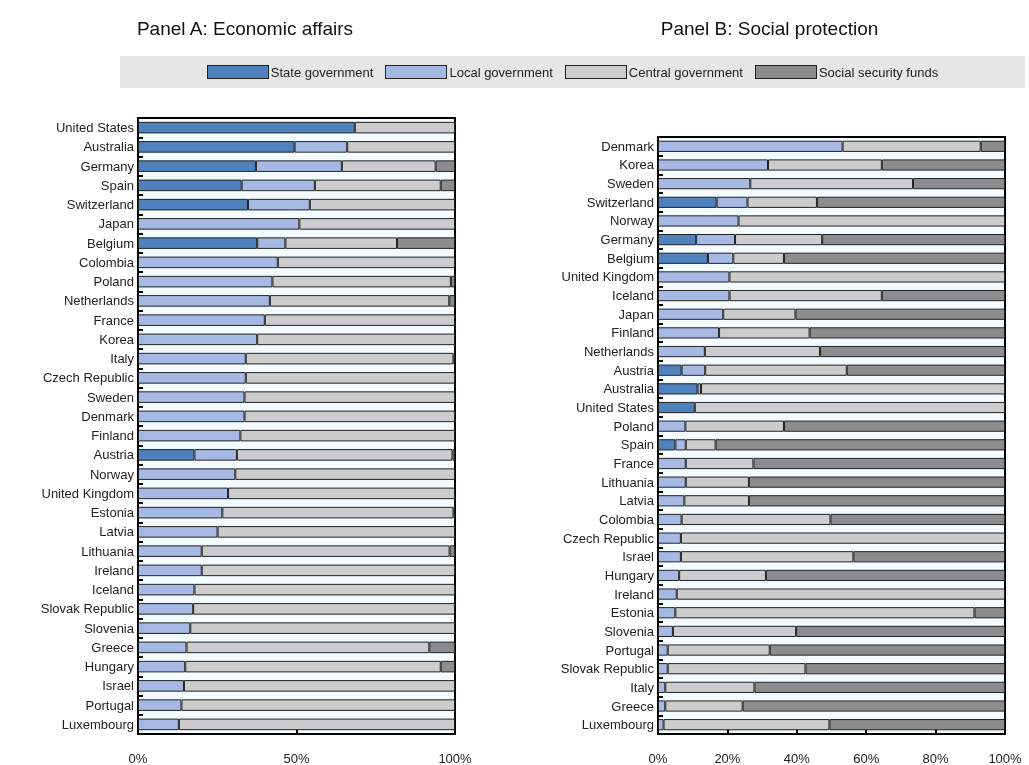 The height and width of the screenshot is (765, 1029). Describe the element at coordinates (501, 72) in the screenshot. I see `legend-label: Local government` at that location.